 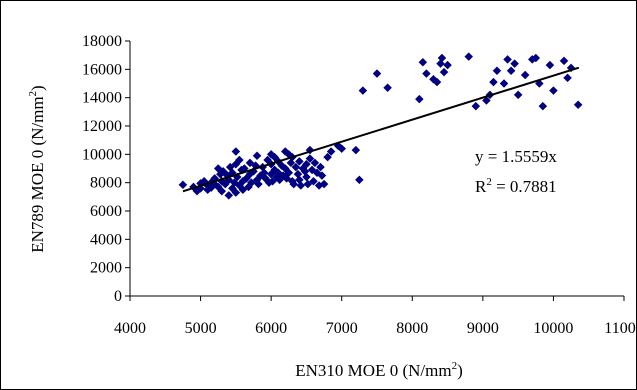 I want to click on x-tick-label: 9000, so click(x=483, y=328).